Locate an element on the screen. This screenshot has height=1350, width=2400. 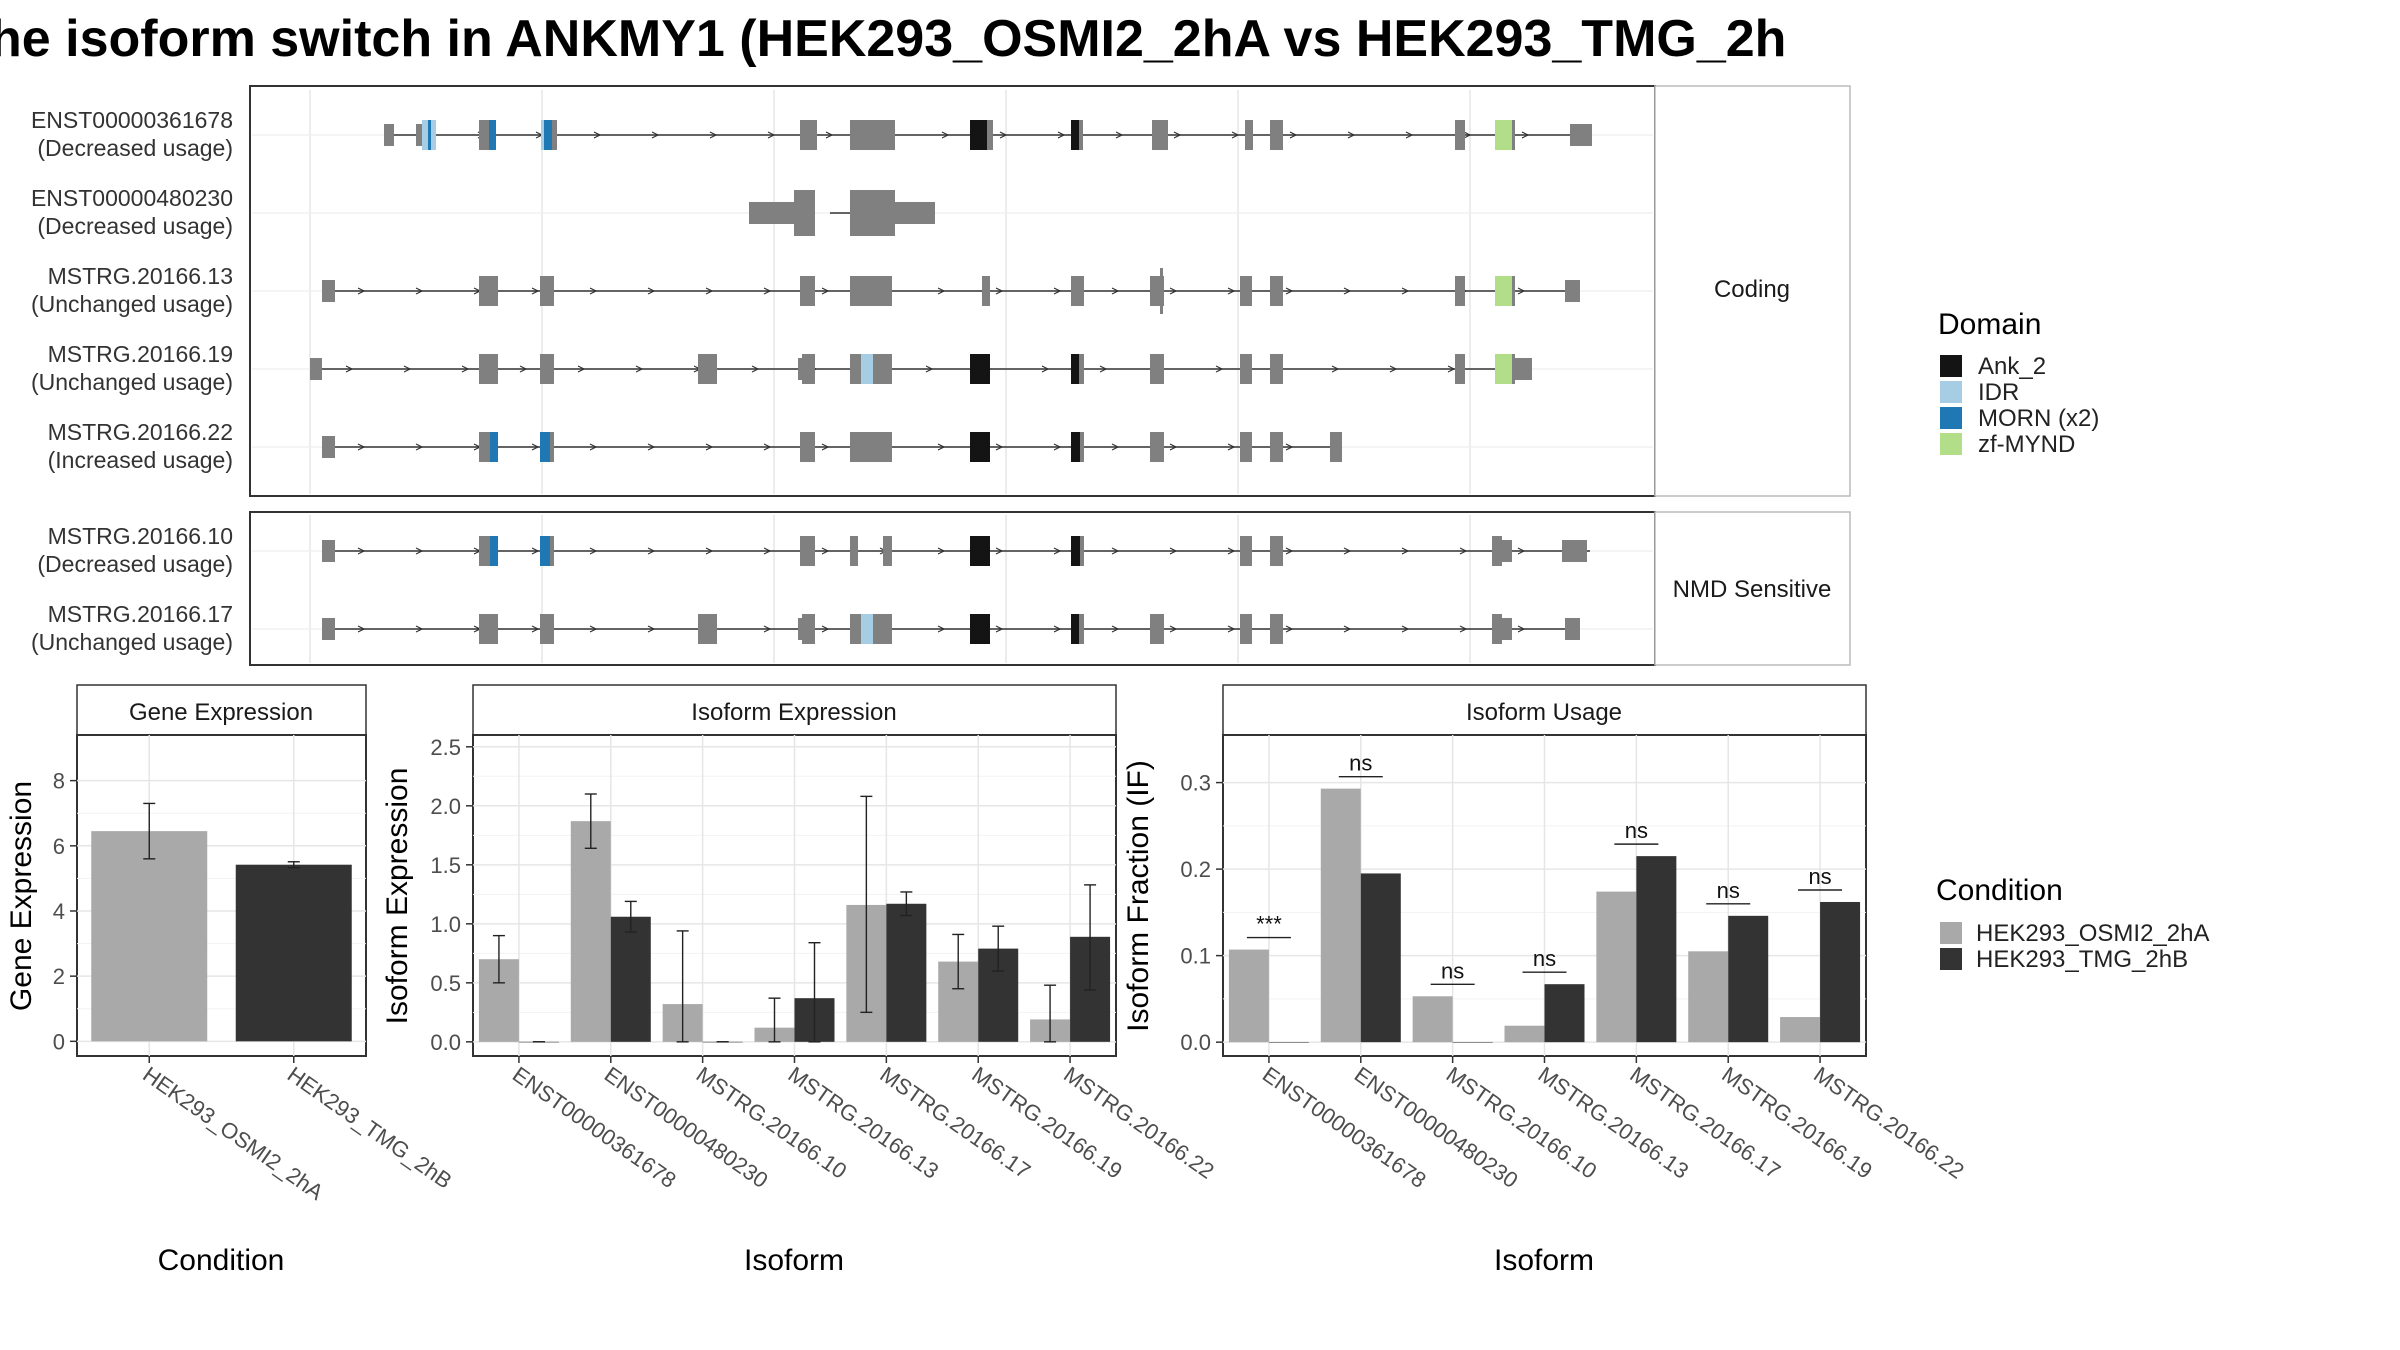
y-tick-label: 0.0 is located at coordinates (445, 1042).